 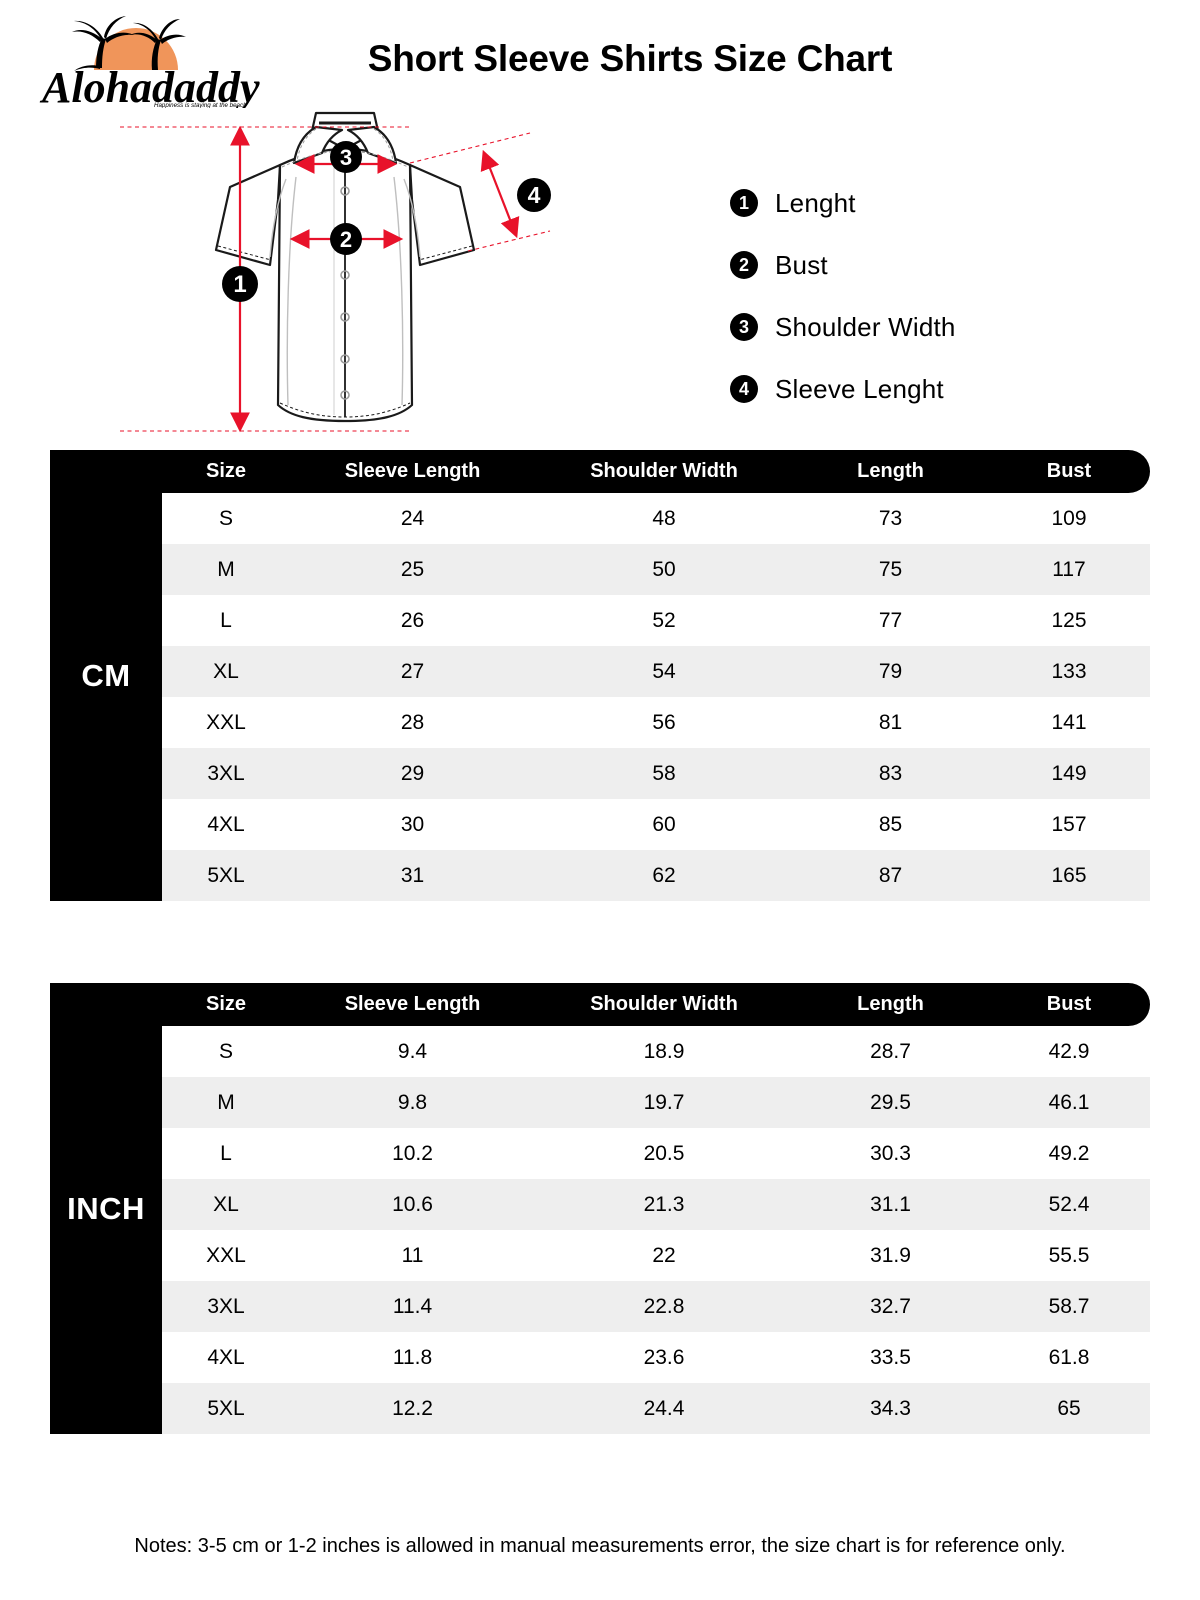 What do you see at coordinates (890, 1153) in the screenshot?
I see `cell-value: 30.3` at bounding box center [890, 1153].